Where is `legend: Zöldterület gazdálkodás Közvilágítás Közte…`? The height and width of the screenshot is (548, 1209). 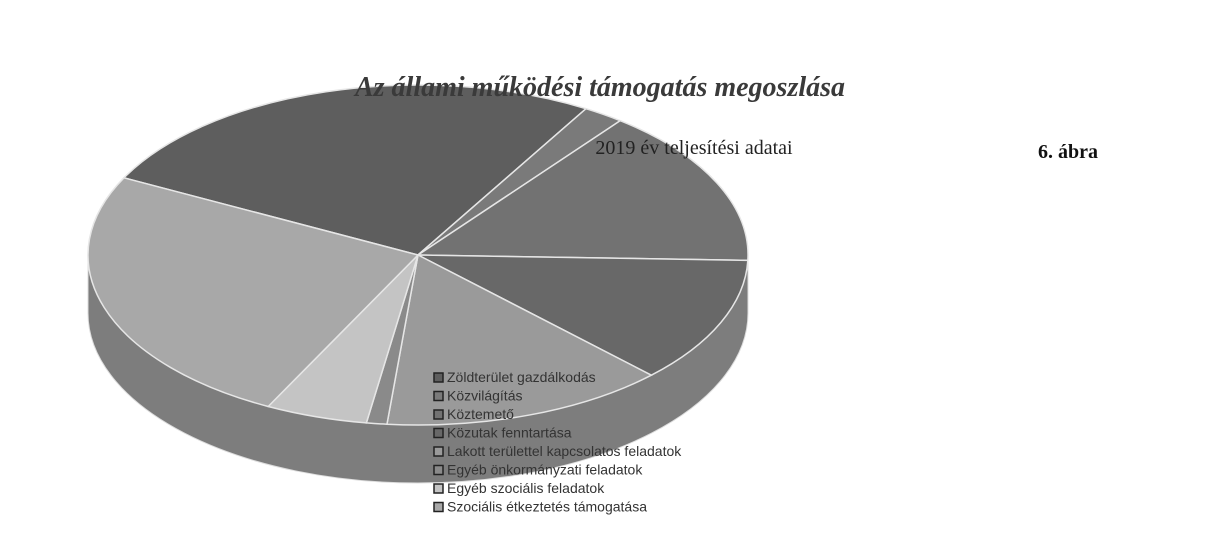
legend: Zöldterület gazdálkodás Közvilágítás Közte… is located at coordinates (557, 442).